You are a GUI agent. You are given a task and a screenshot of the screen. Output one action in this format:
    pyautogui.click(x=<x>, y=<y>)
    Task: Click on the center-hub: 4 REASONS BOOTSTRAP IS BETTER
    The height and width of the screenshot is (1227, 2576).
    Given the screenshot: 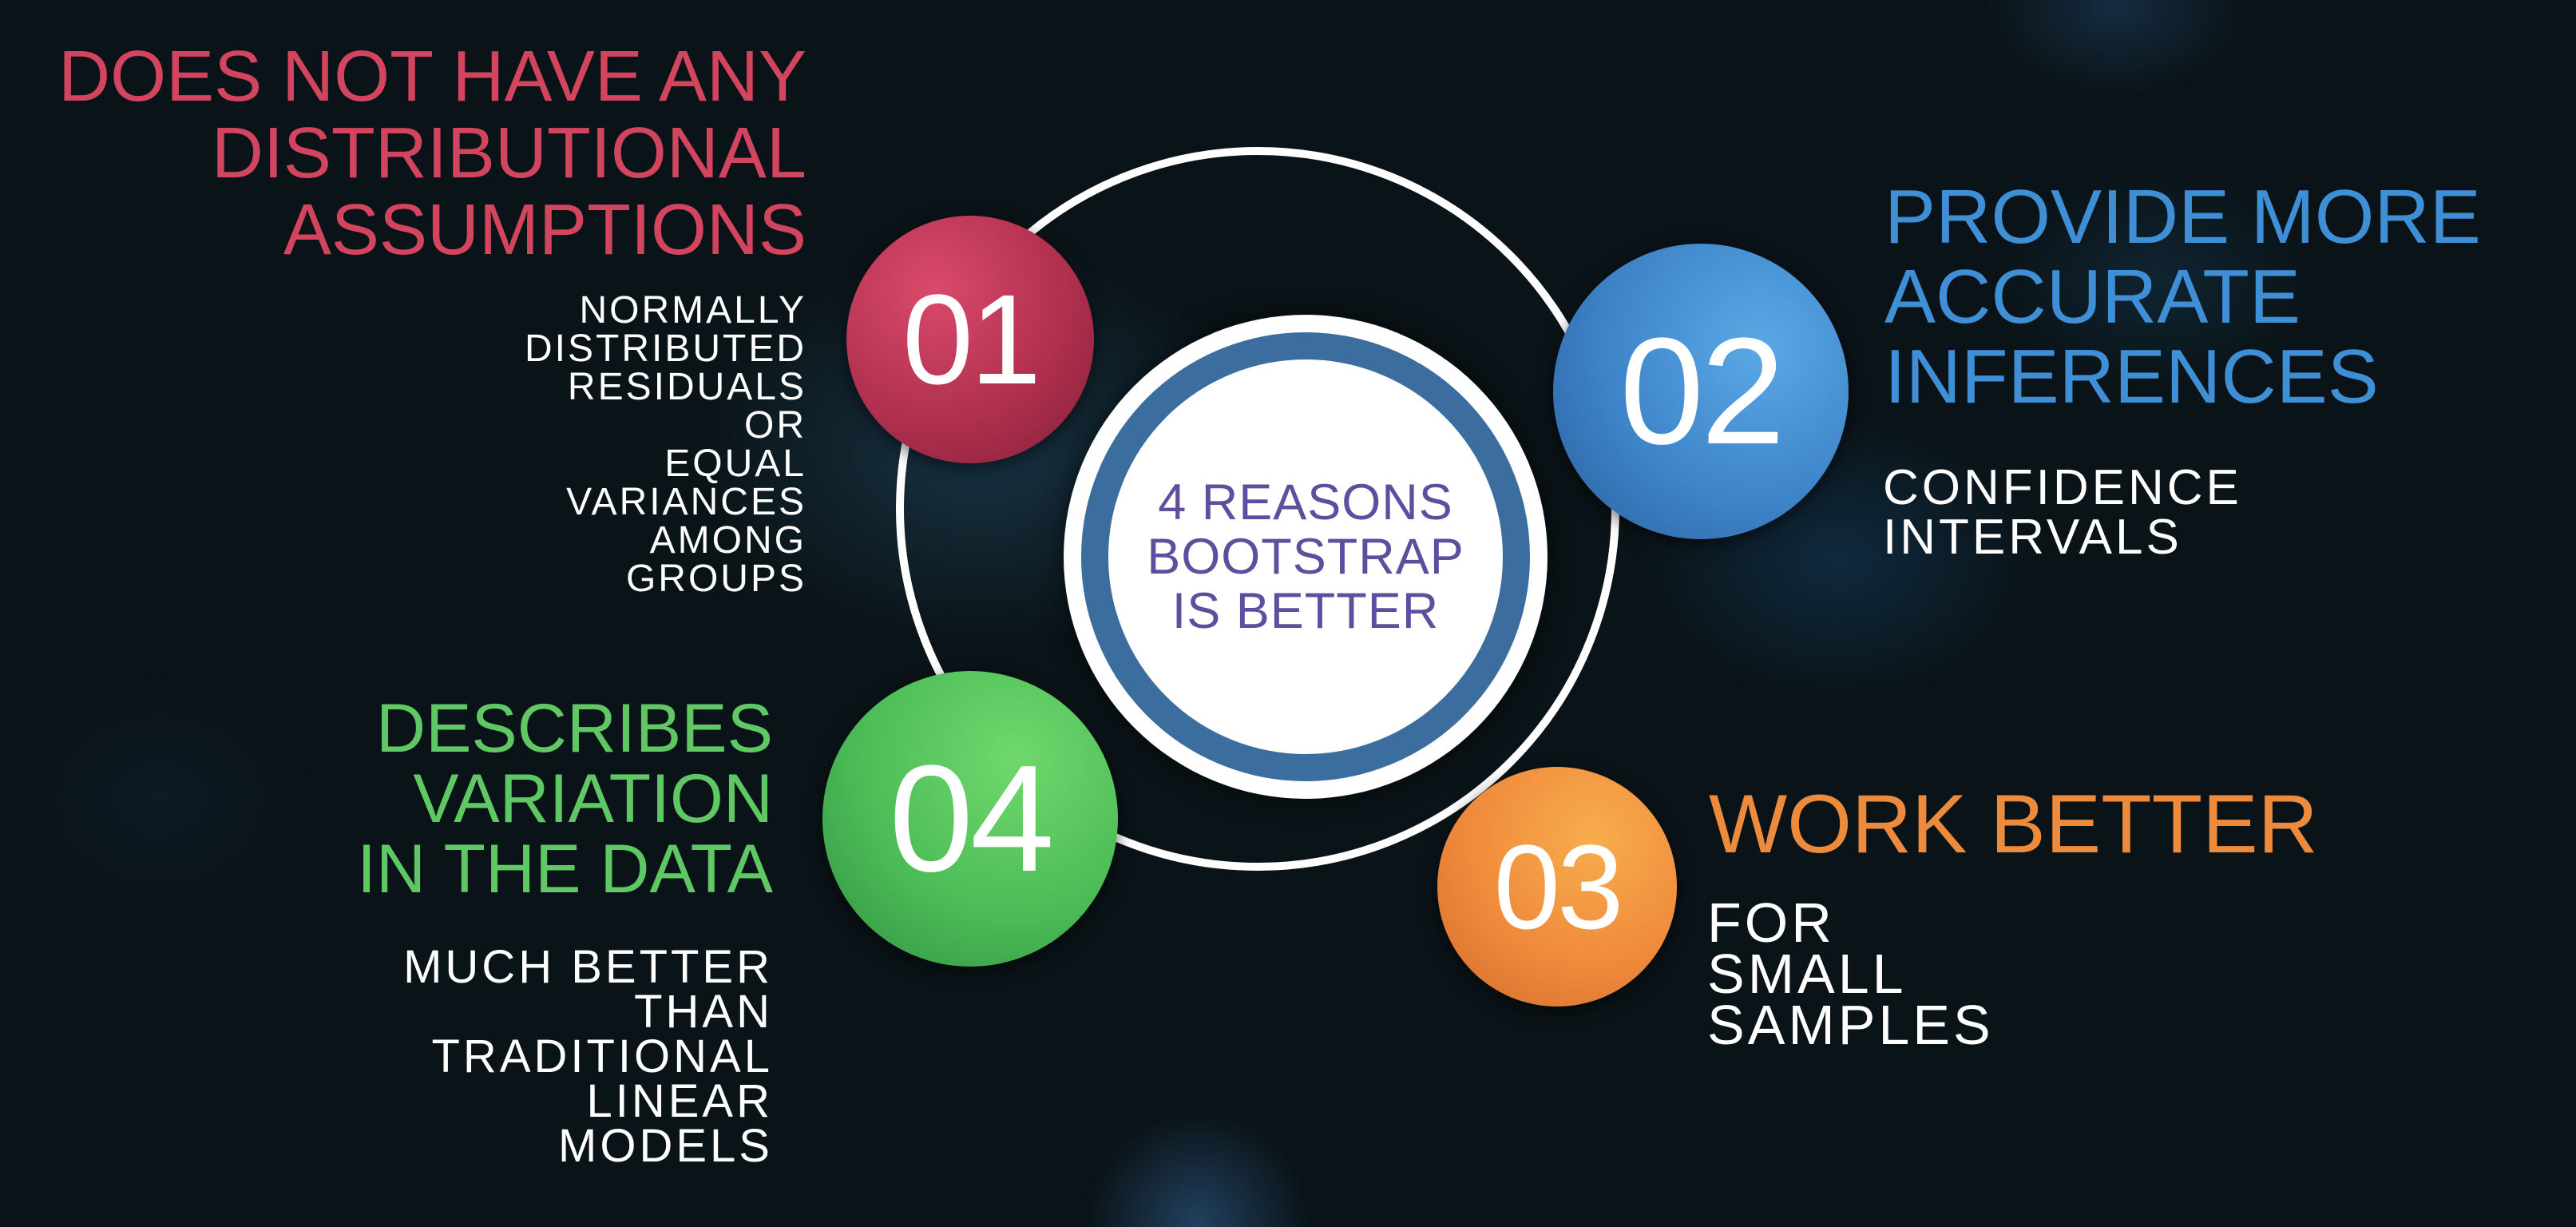 What is the action you would take?
    pyautogui.click(x=1306, y=557)
    